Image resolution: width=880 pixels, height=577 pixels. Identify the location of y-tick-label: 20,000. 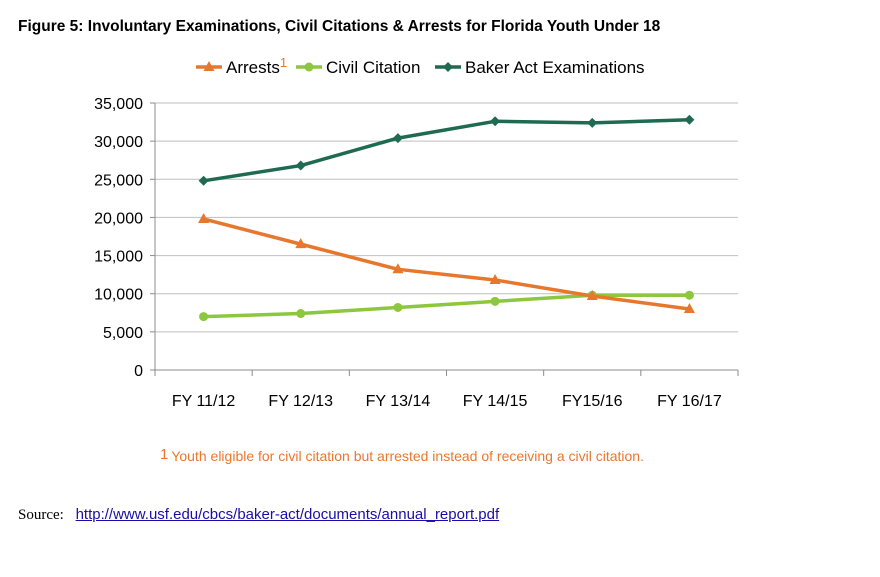
(118, 218).